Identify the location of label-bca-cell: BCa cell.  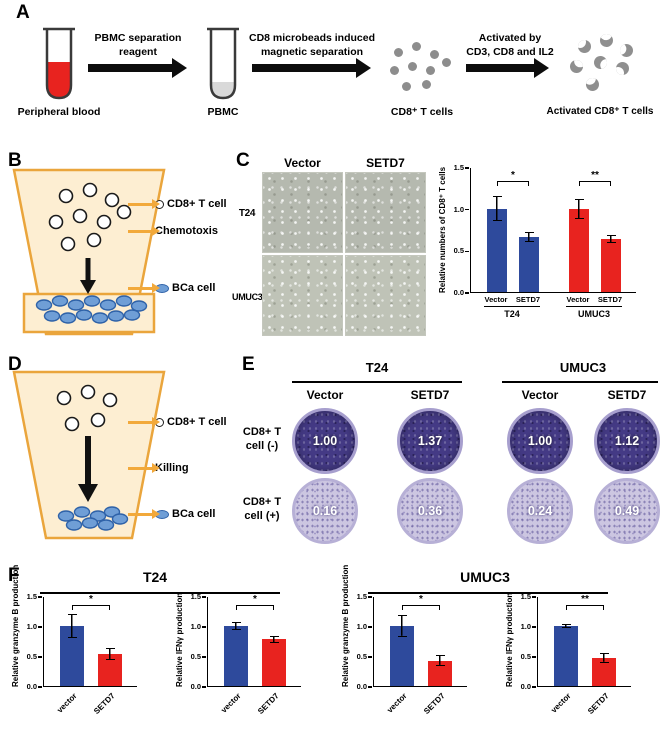
(171, 288).